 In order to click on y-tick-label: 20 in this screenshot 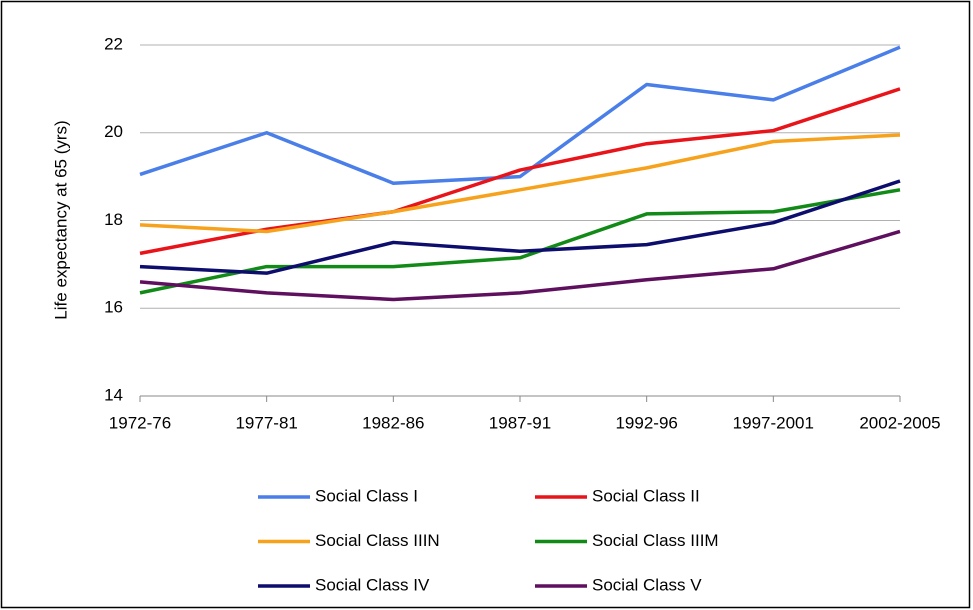, I will do `click(113, 131)`.